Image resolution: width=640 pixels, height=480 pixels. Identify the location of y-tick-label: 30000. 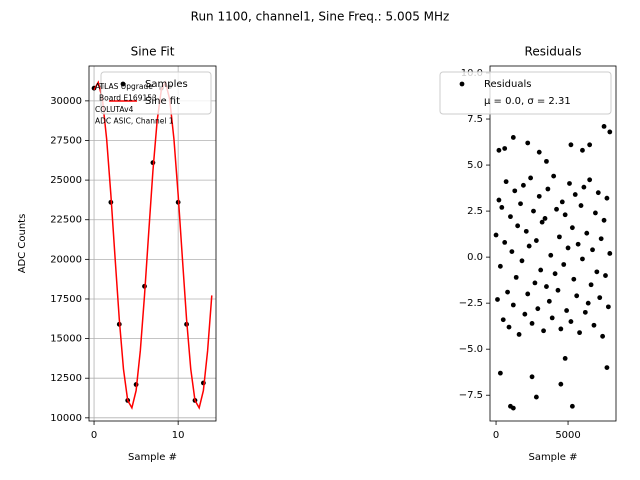
(66, 101).